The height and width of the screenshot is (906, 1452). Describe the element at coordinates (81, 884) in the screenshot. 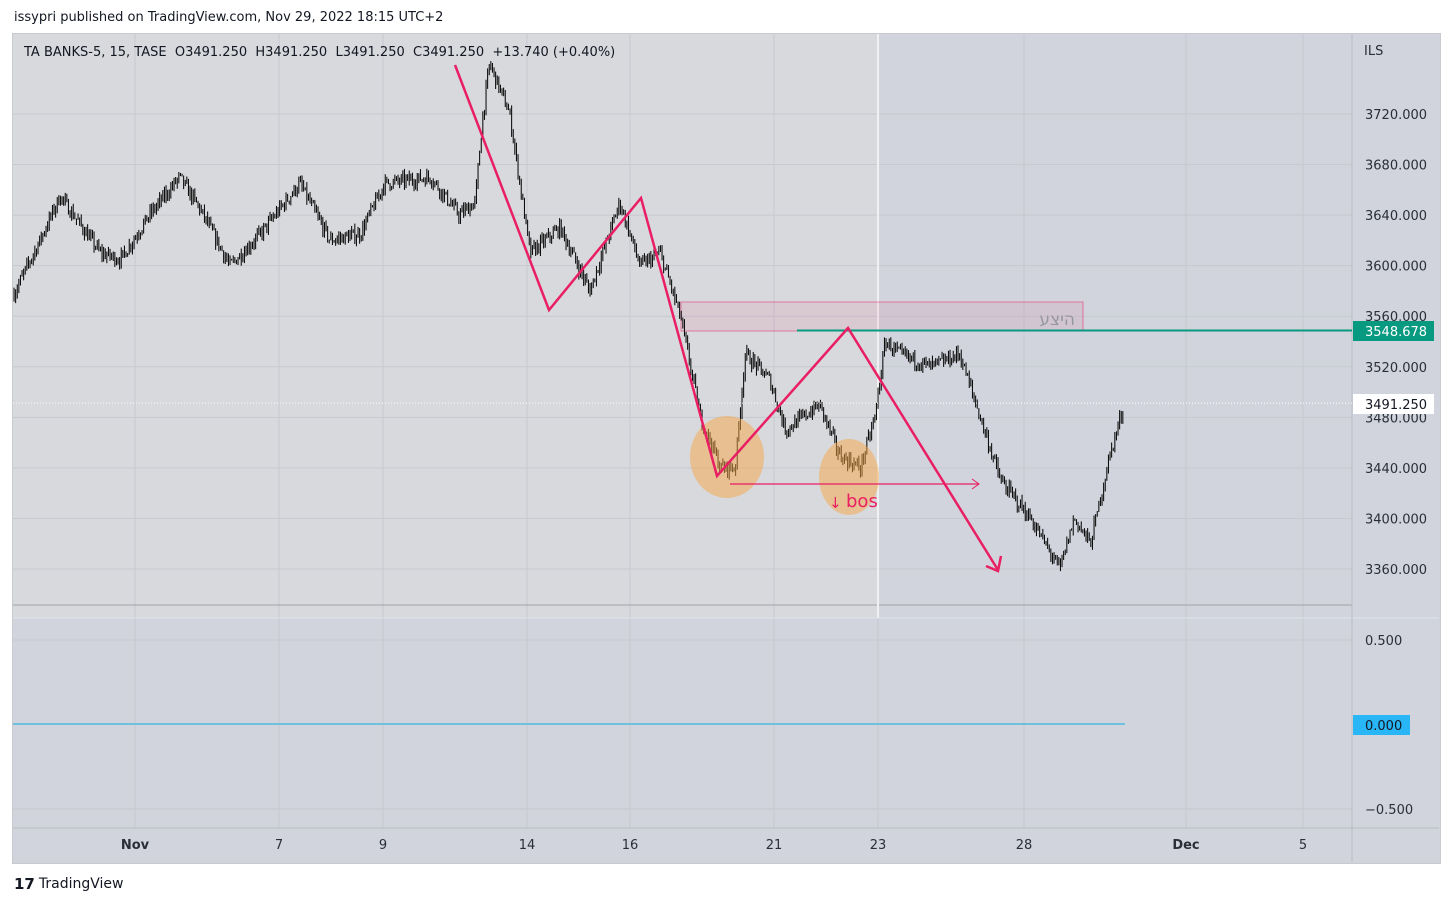

I see `brand-name: TradingView` at that location.